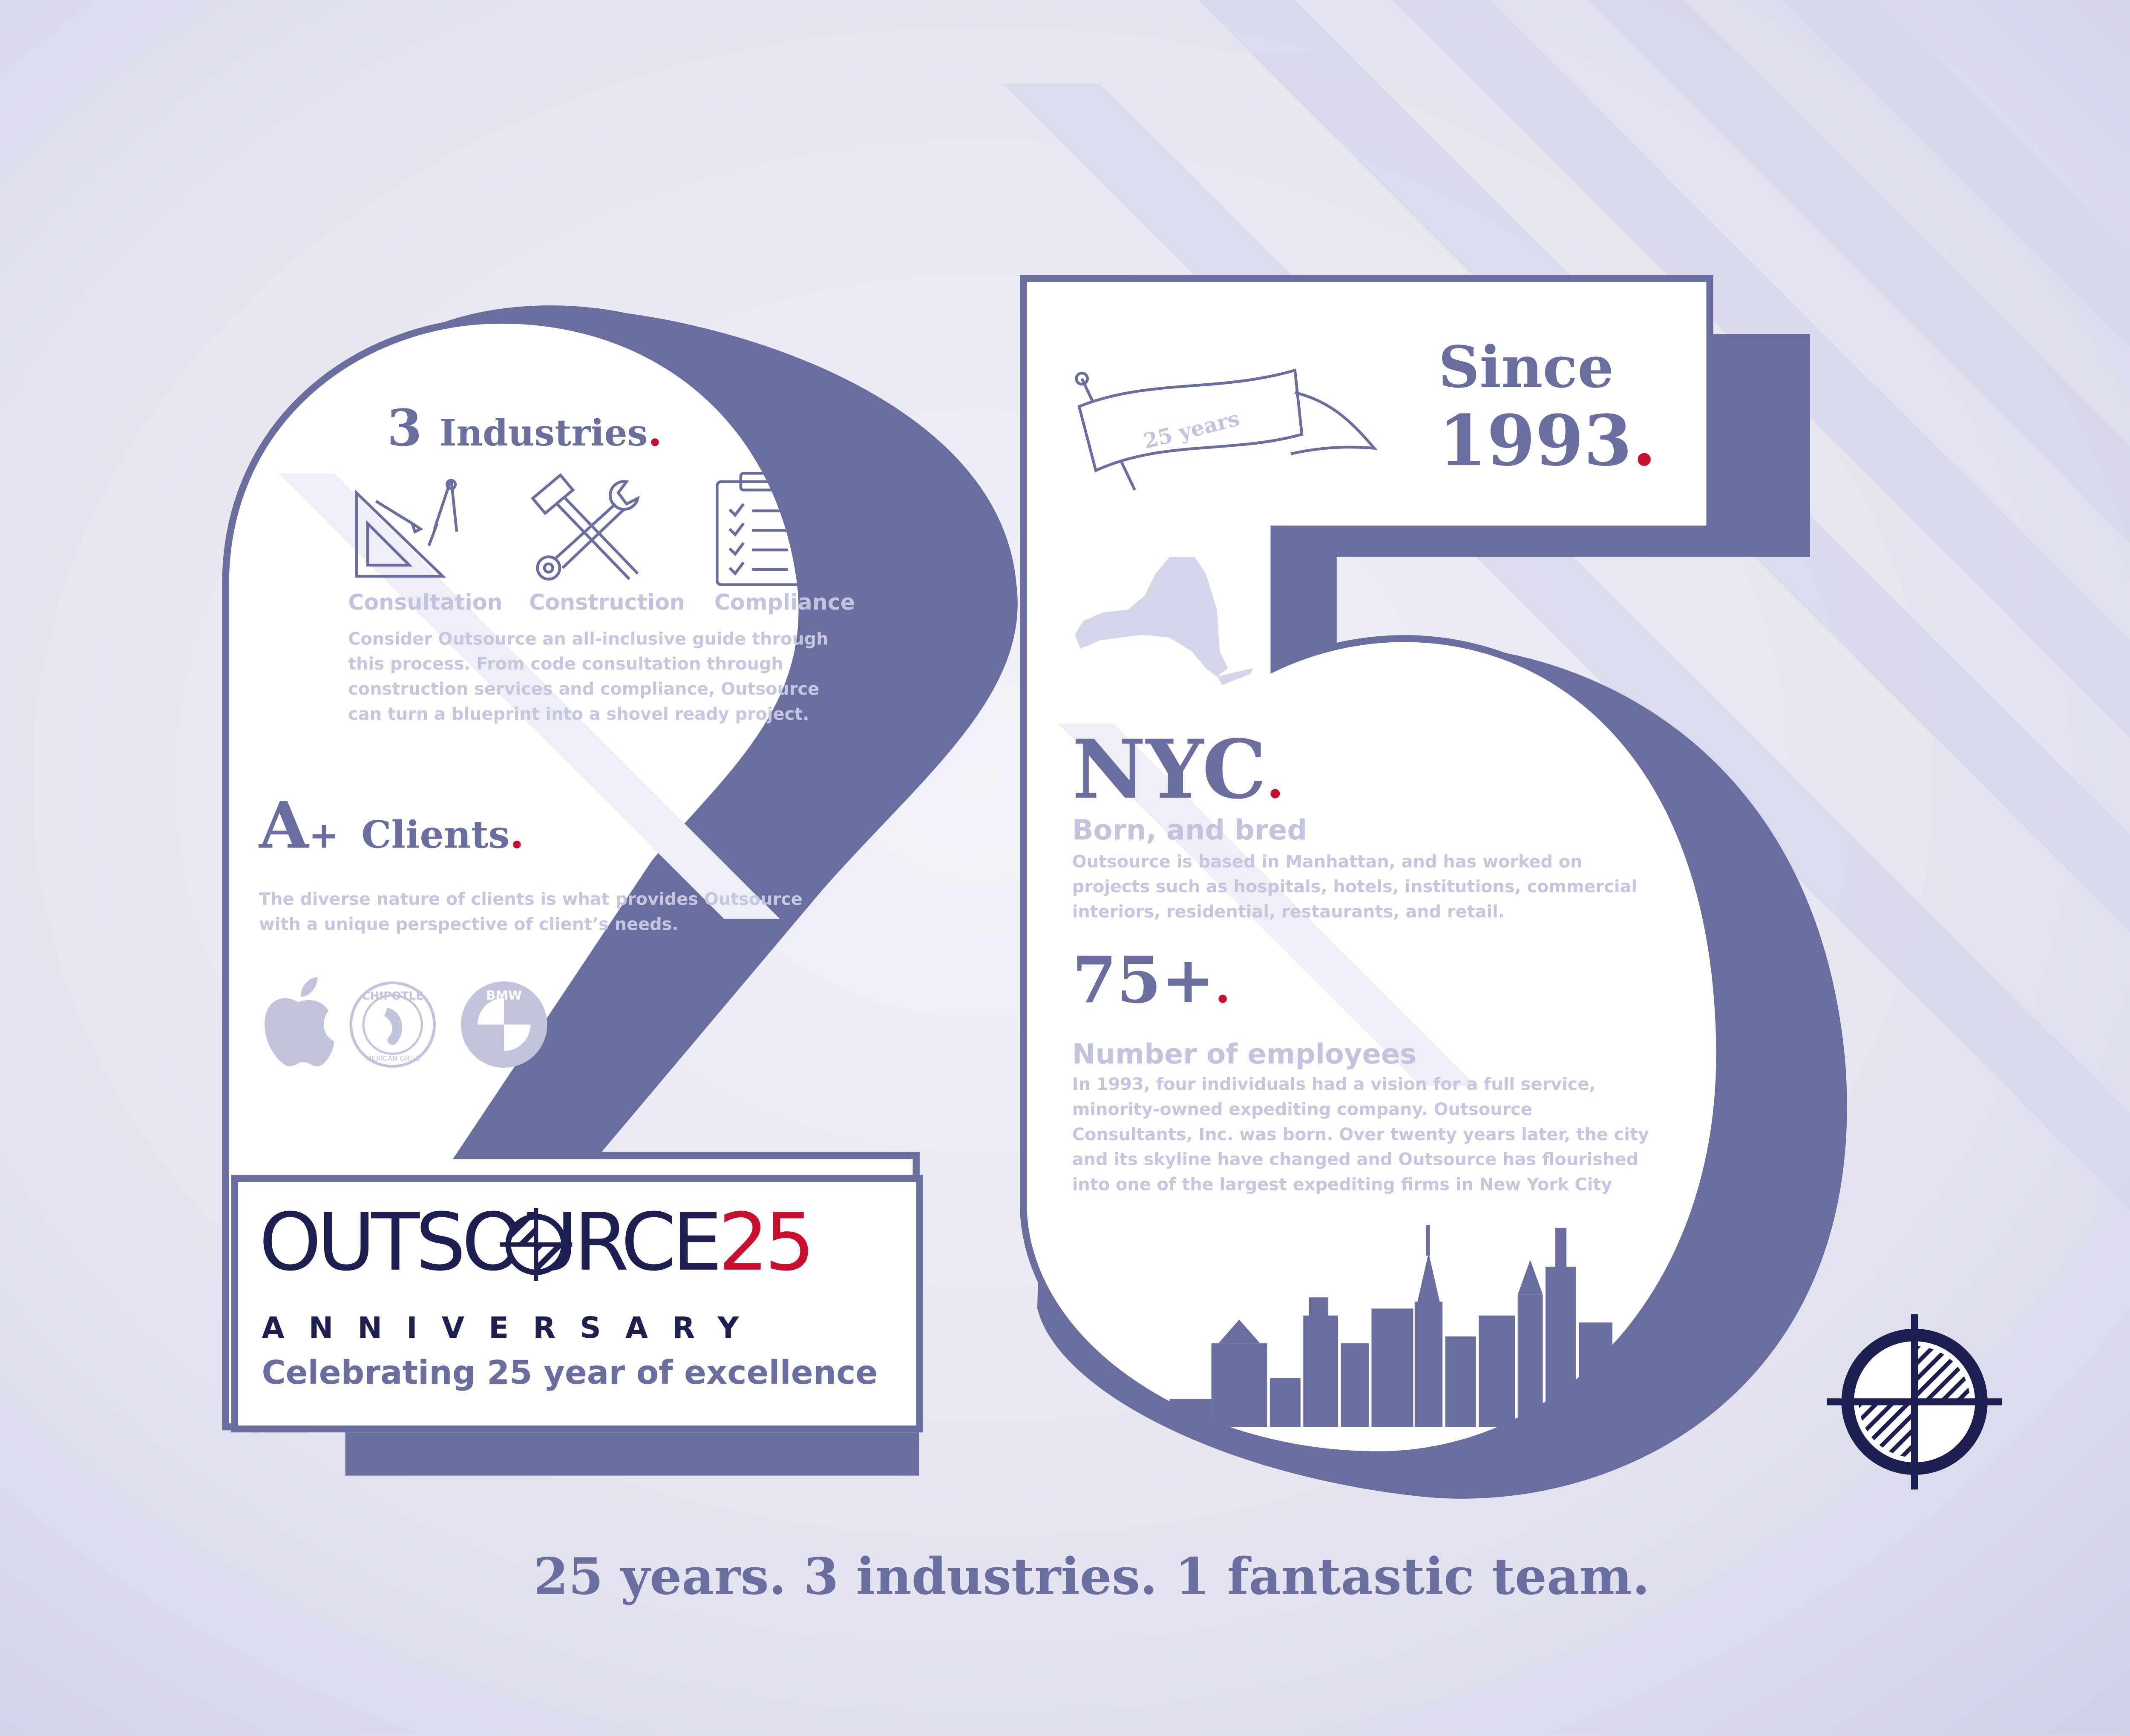  I want to click on employees-count: 75+, so click(1143, 980).